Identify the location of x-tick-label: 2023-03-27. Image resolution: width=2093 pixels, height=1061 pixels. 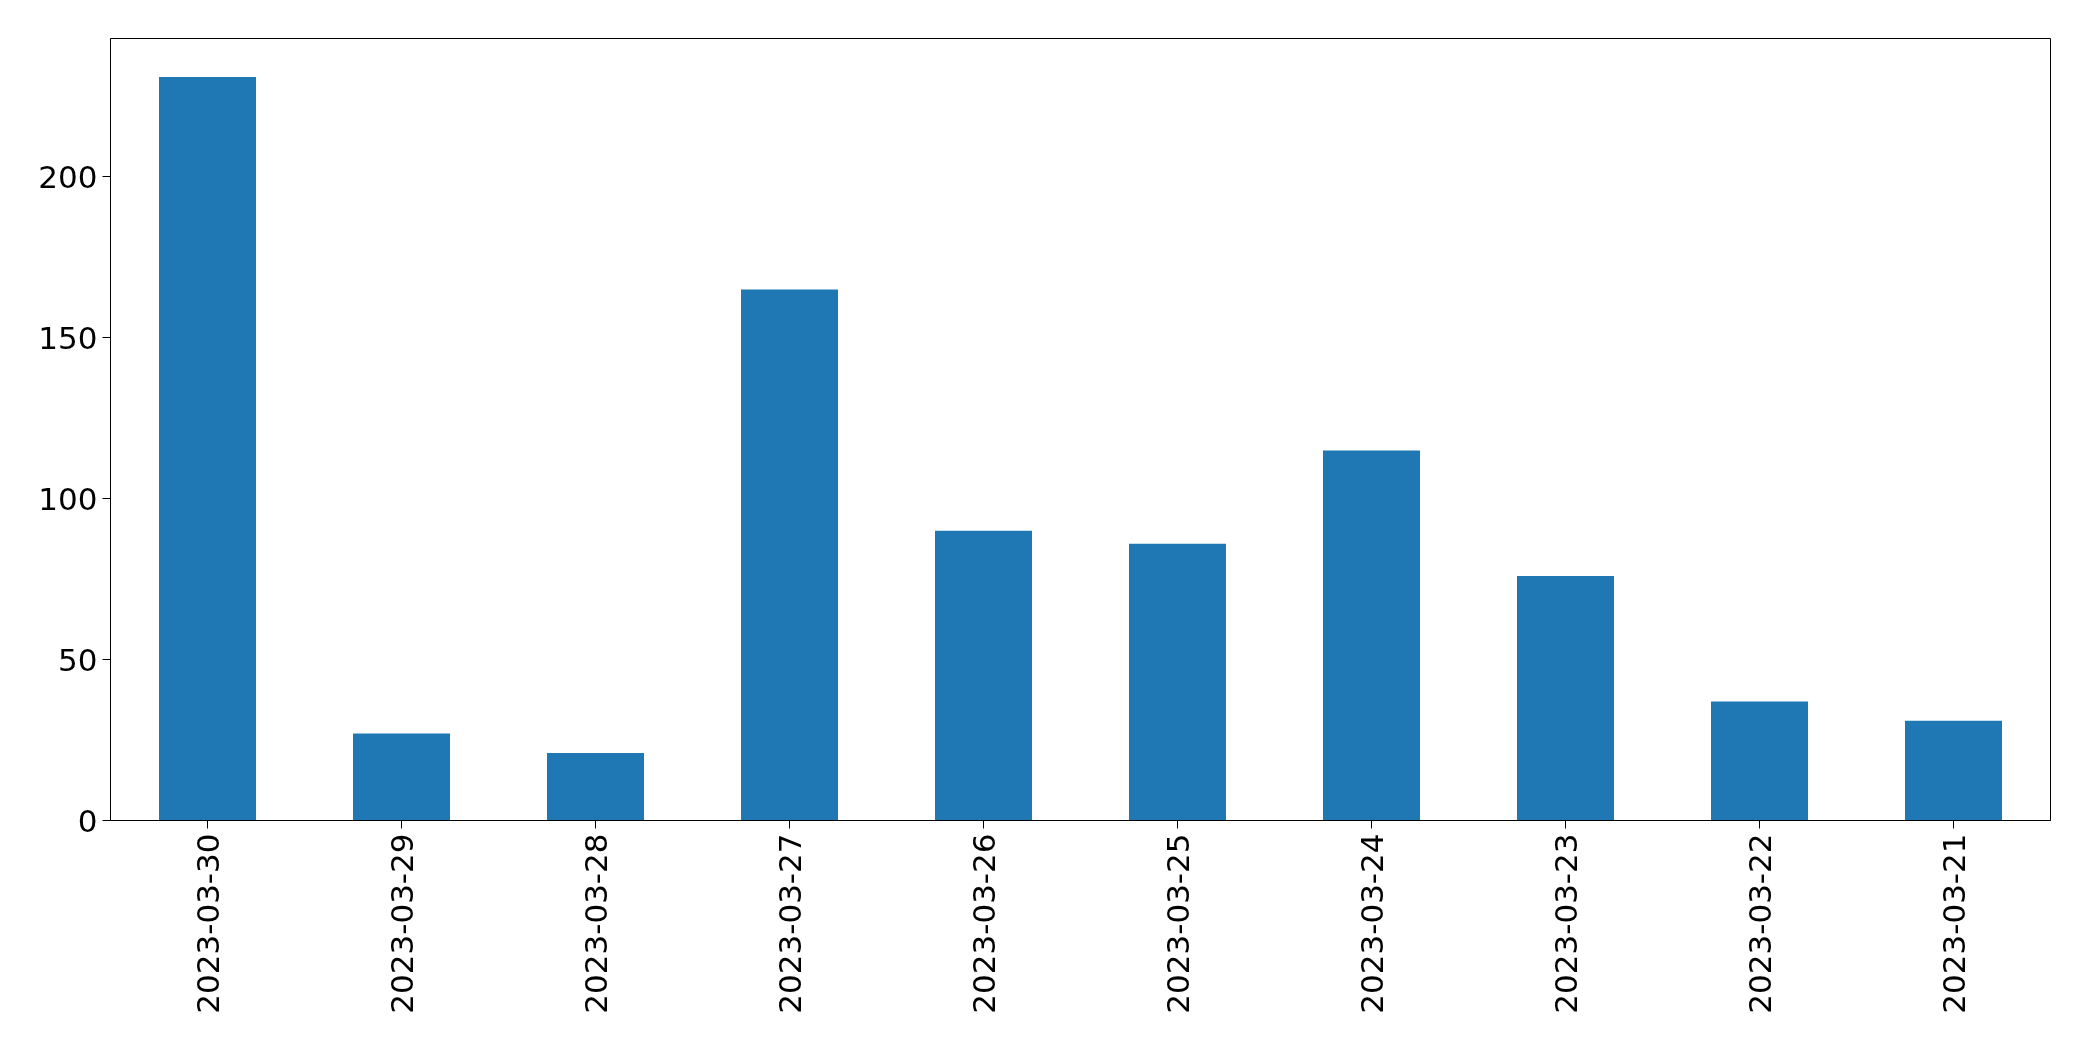
(789, 923).